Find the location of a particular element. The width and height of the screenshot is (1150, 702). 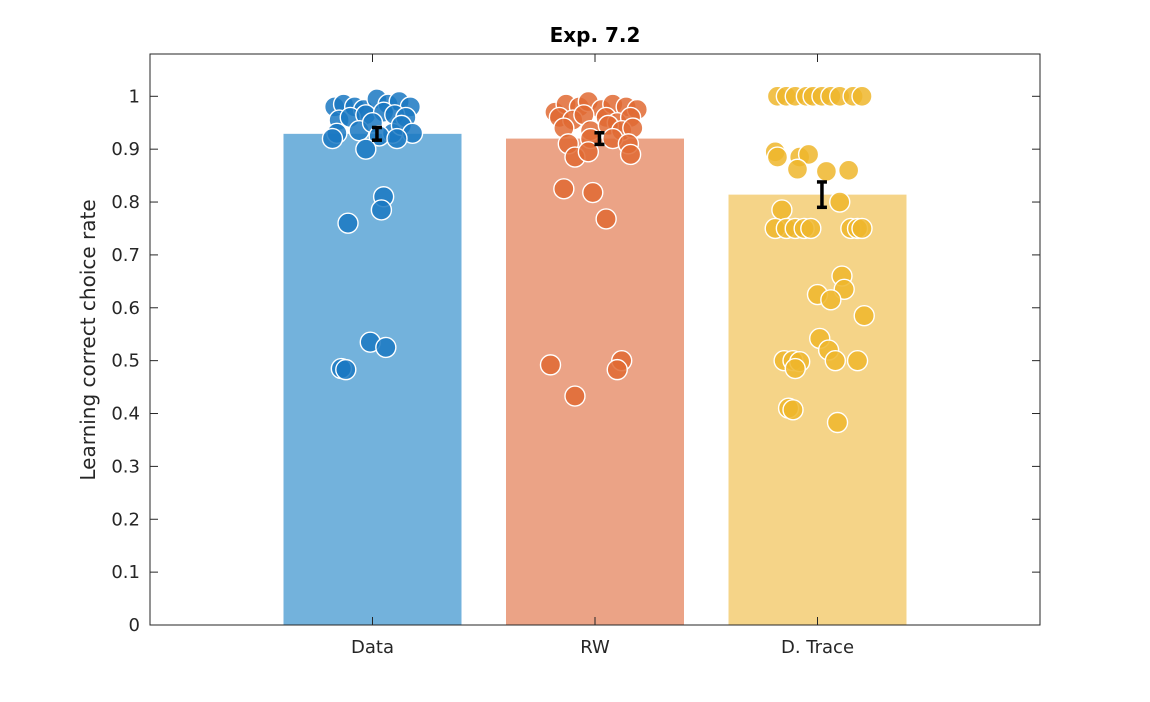

y-tick-label: 0.9 is located at coordinates (125, 149).